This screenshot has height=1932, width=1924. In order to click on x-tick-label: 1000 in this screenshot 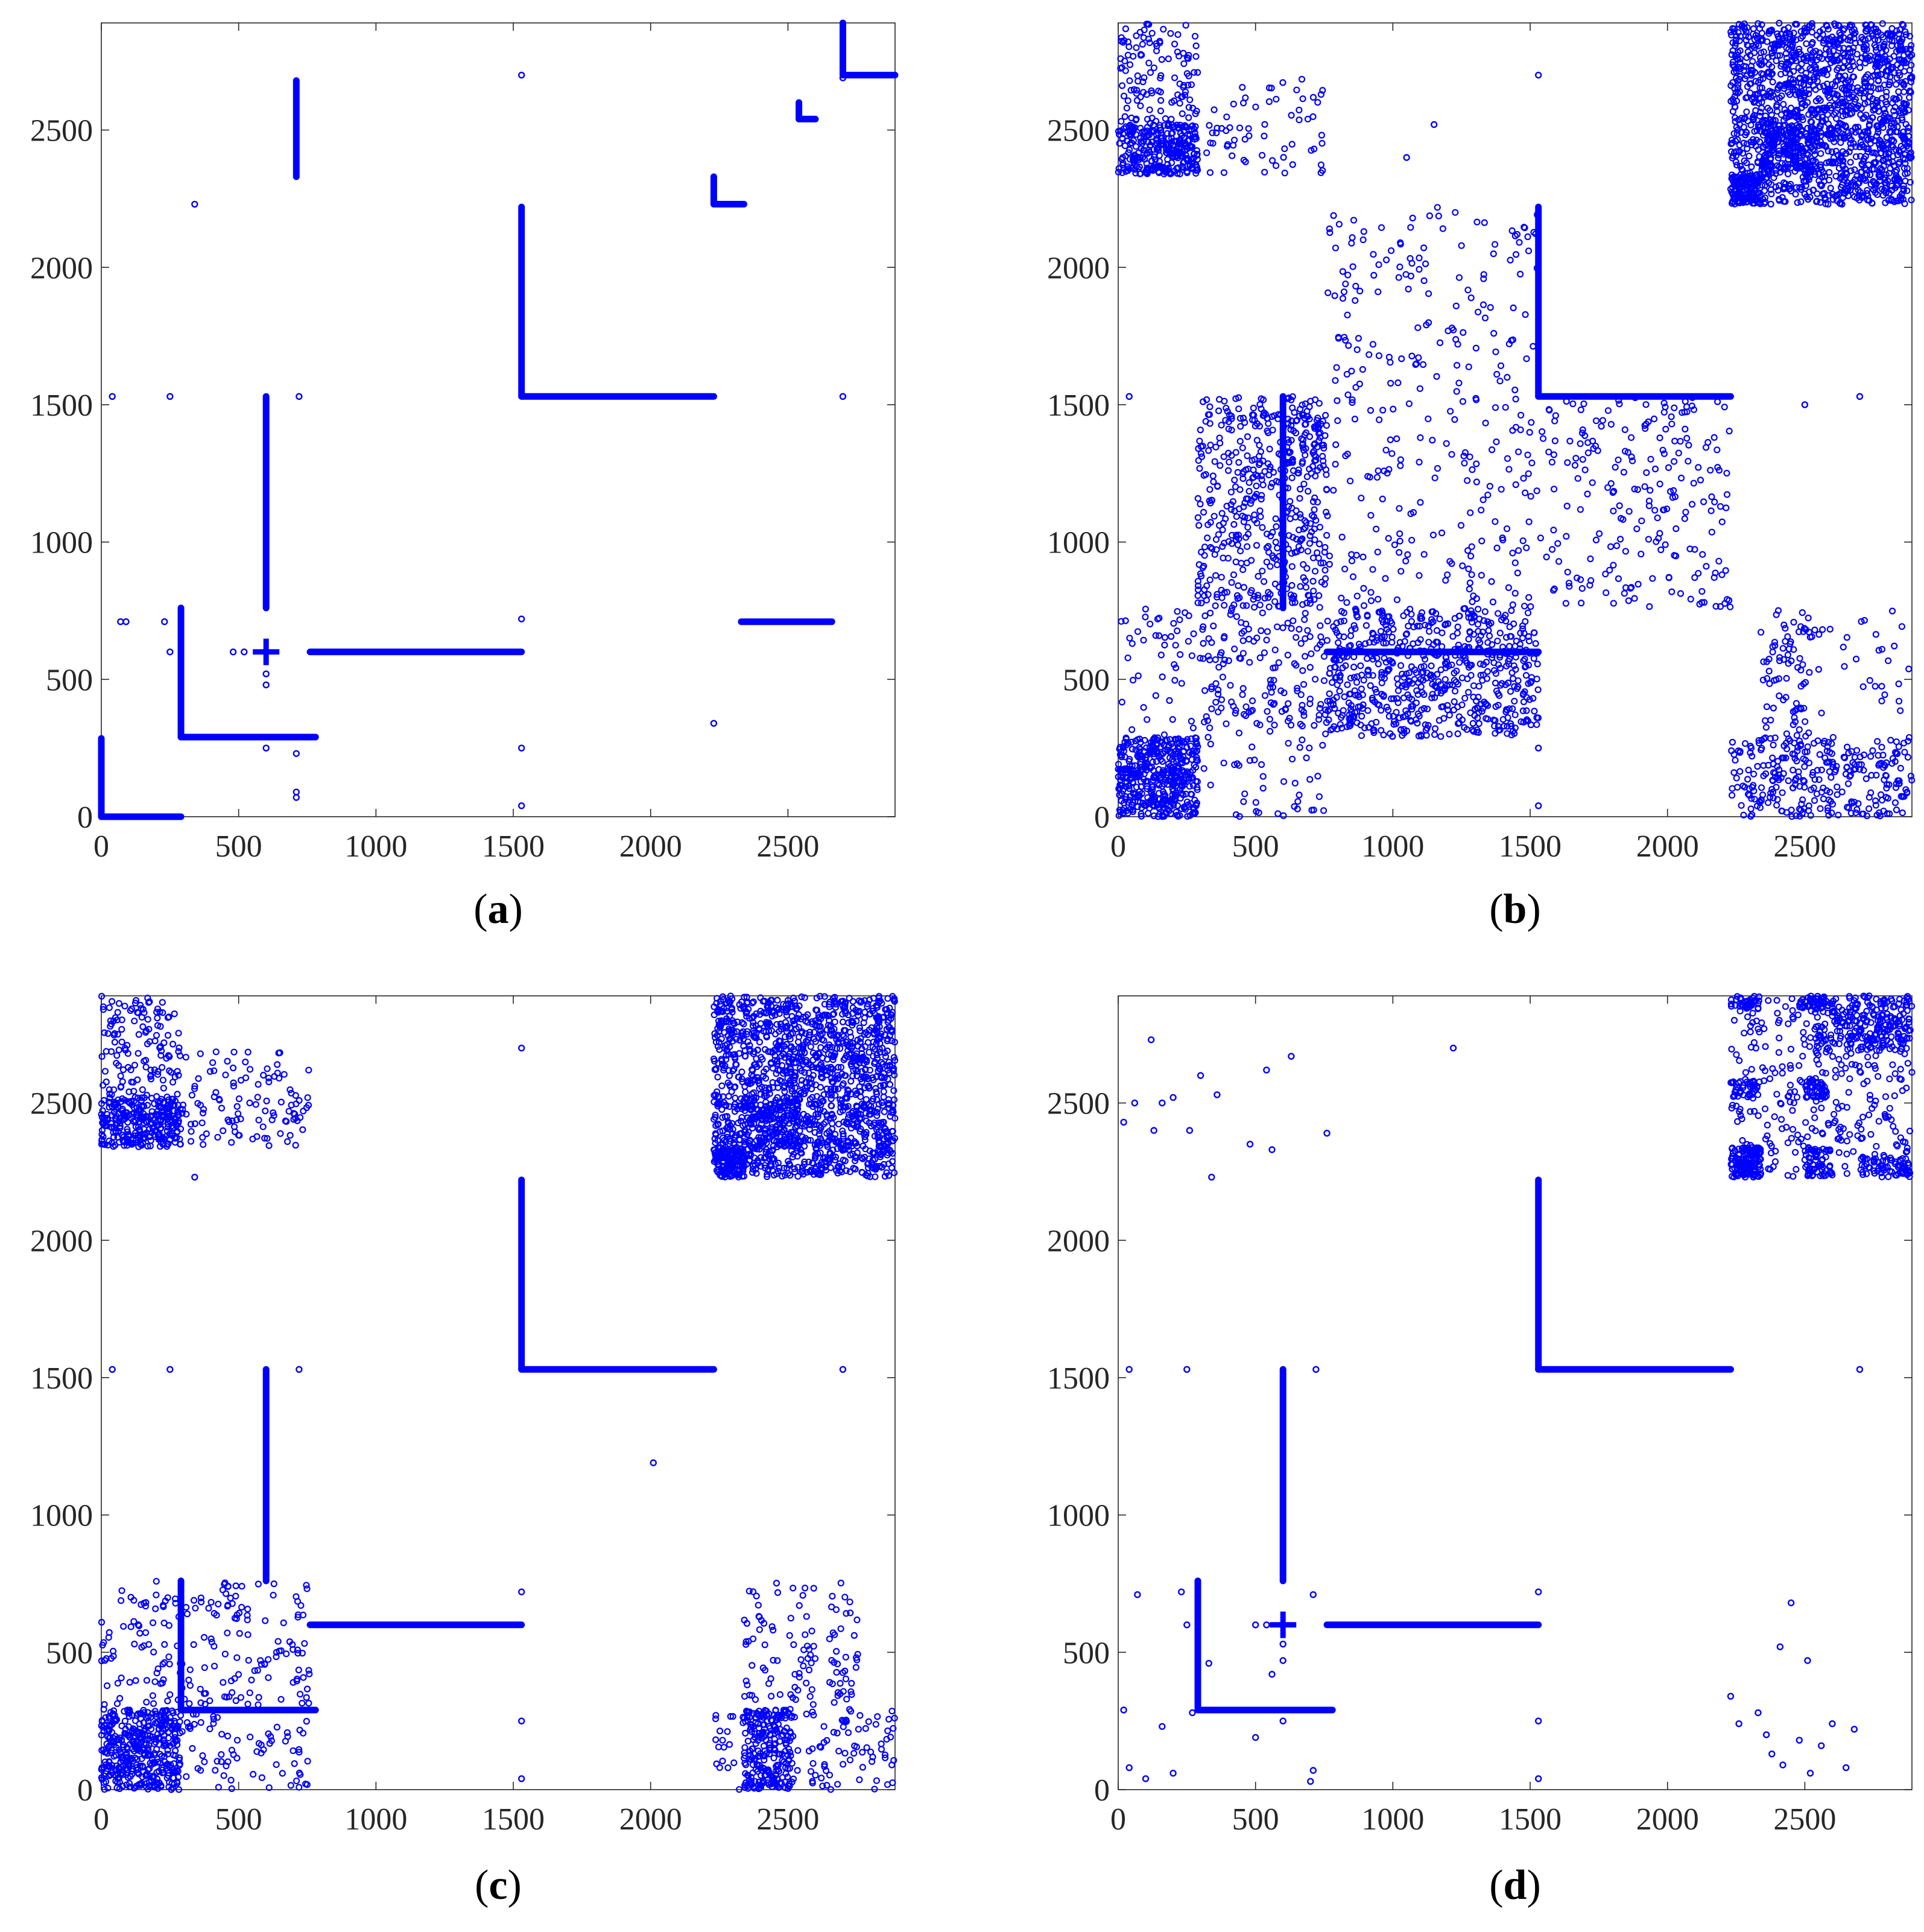, I will do `click(1392, 846)`.